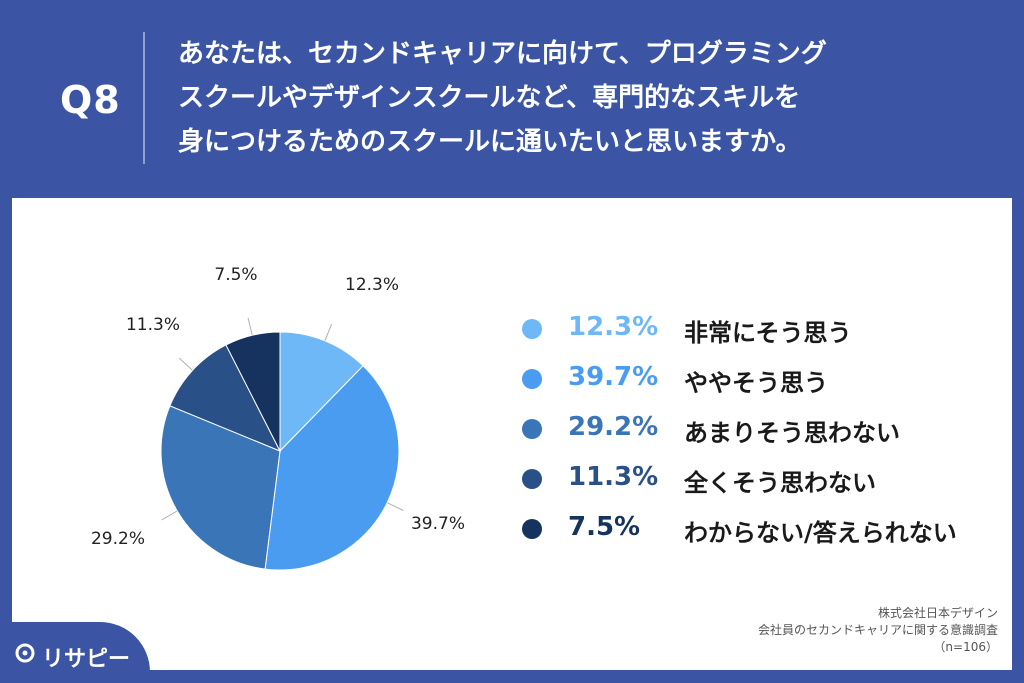 The image size is (1024, 683). Describe the element at coordinates (235, 275) in the screenshot. I see `data-label: 7.5%` at that location.